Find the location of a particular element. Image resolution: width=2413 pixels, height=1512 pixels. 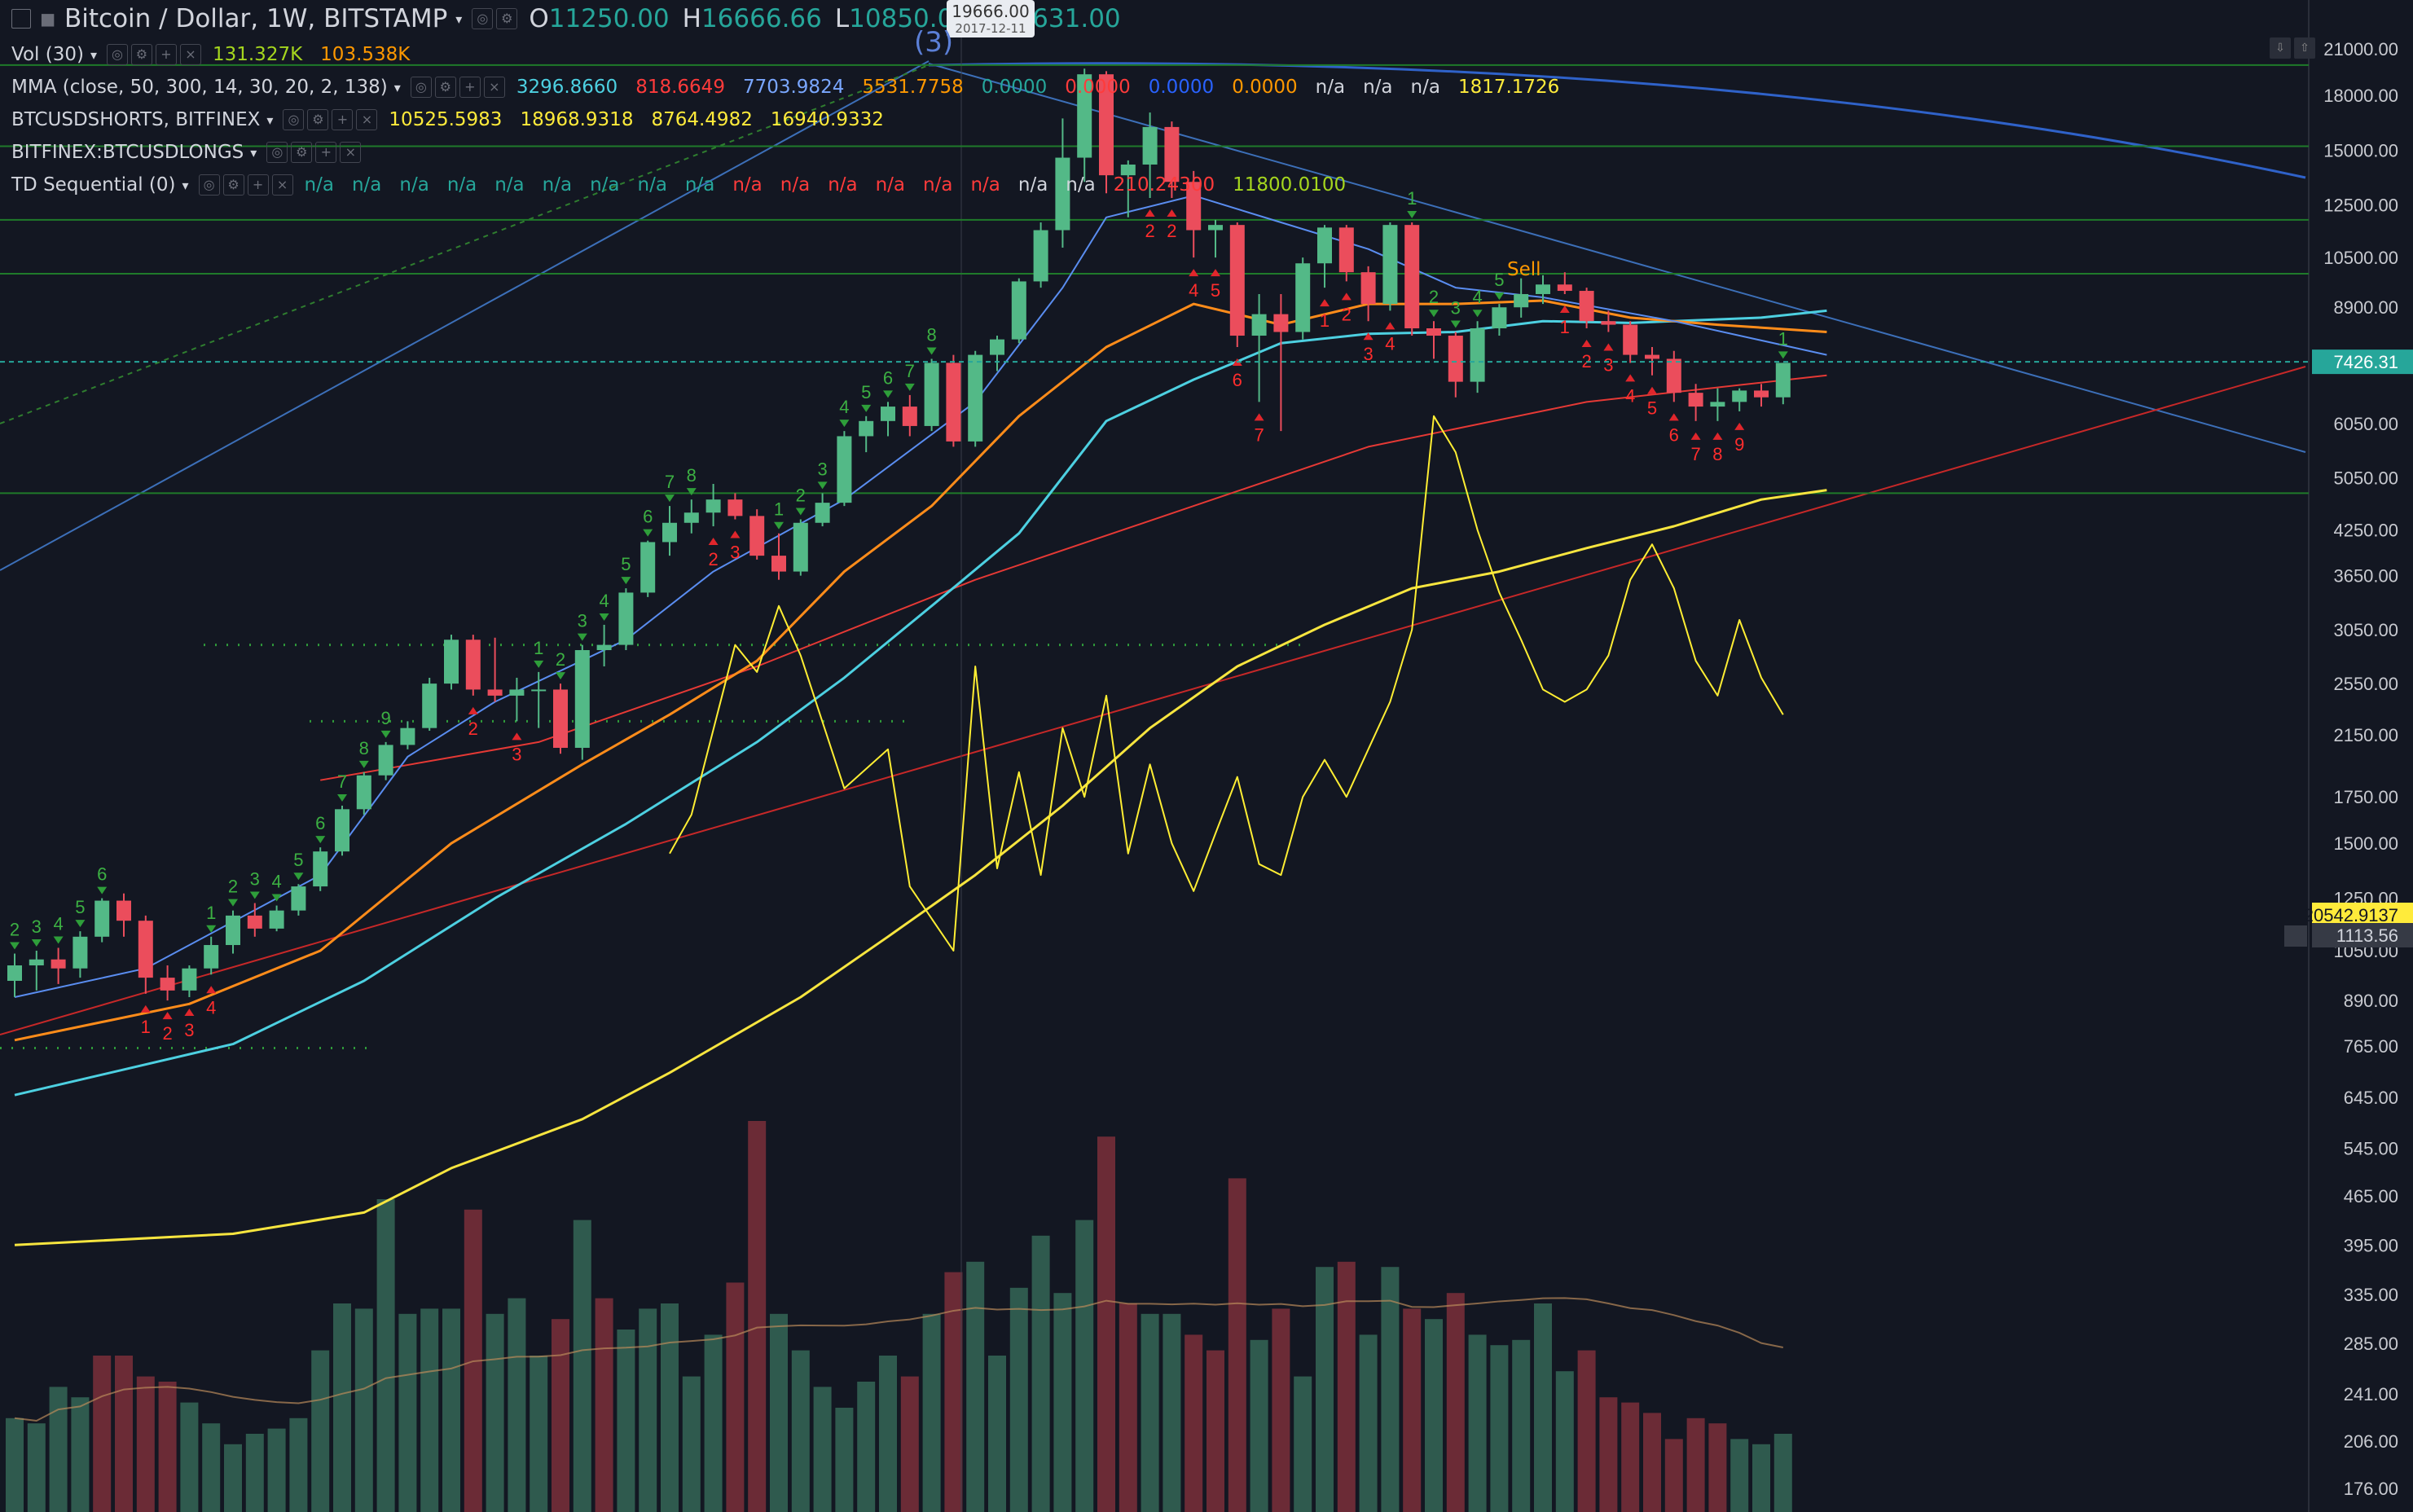

flag-icon: ▪ is located at coordinates (48, 18).